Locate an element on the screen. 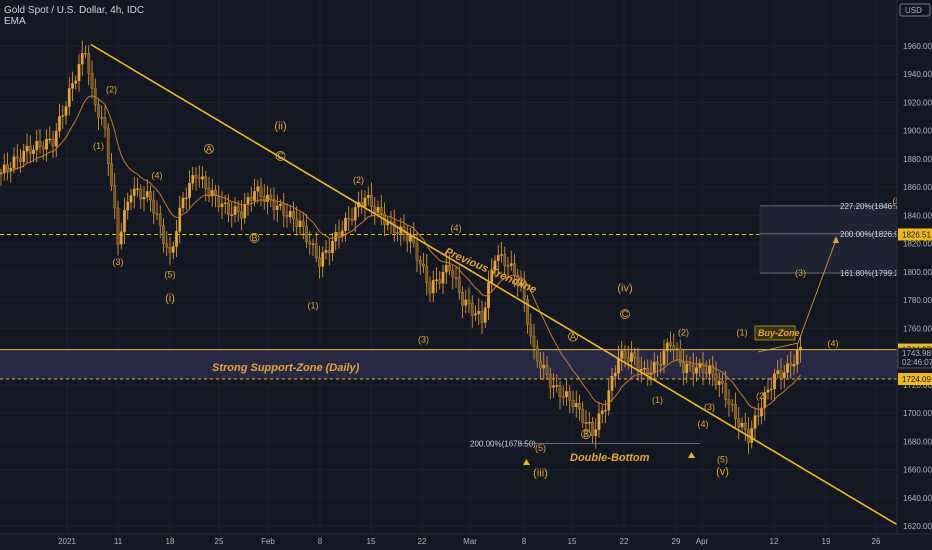 This screenshot has height=550, width=932. price-axis-tick: 1860.00 is located at coordinates (917, 187).